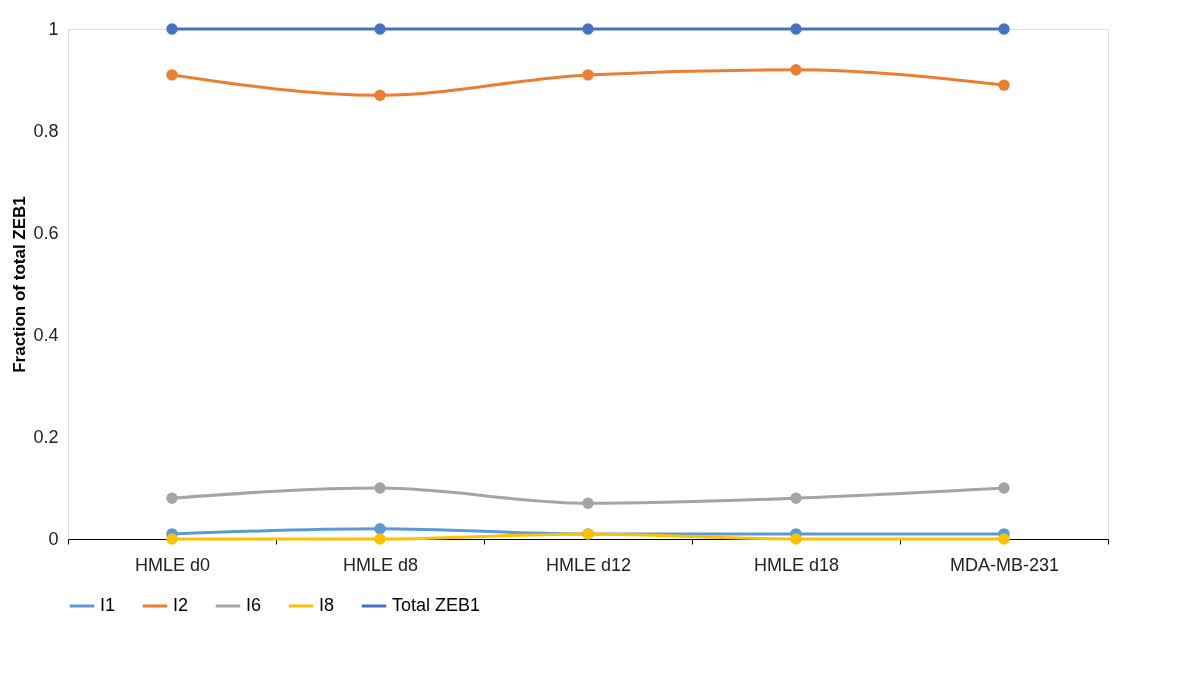  What do you see at coordinates (796, 564) in the screenshot?
I see `x-tick-label: HMLE d18` at bounding box center [796, 564].